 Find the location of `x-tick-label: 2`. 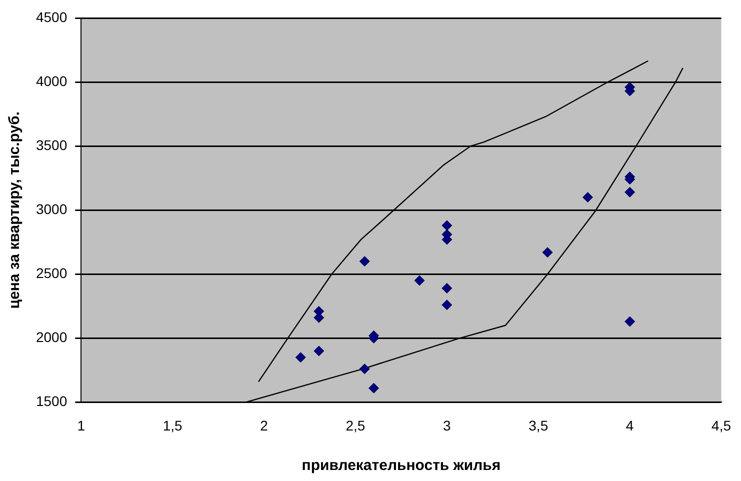

x-tick-label: 2 is located at coordinates (264, 425).